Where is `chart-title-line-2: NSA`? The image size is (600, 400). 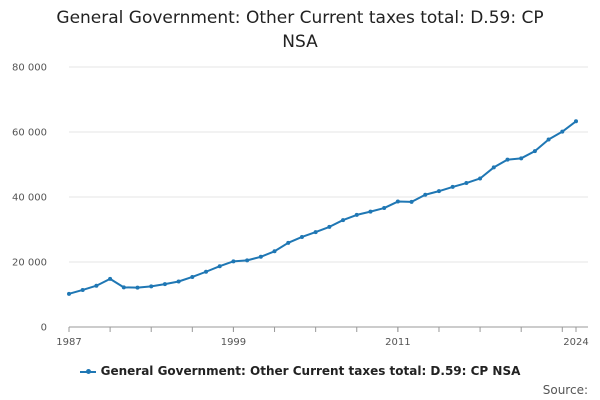
chart-title-line-2: NSA is located at coordinates (300, 42).